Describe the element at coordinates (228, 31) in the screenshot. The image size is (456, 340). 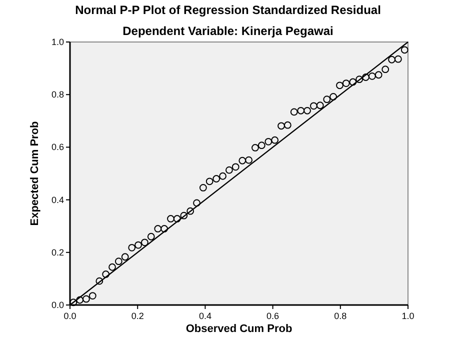
I see `chart-subtitle: Dependent Variable: Kinerja Pegawai` at that location.